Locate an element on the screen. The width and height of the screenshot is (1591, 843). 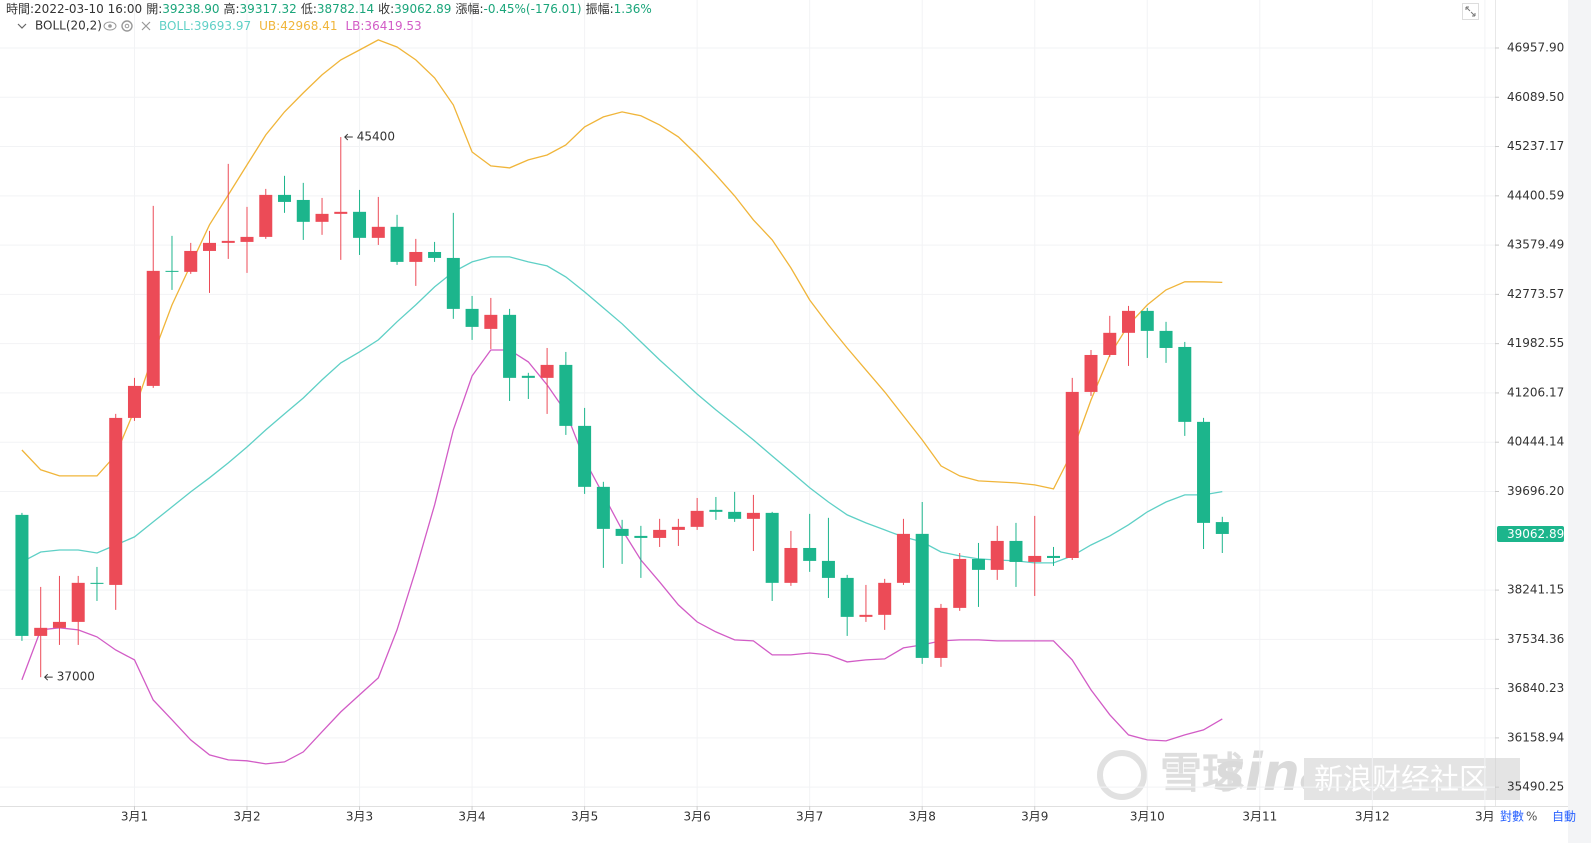
settings-icon is located at coordinates (127, 26).